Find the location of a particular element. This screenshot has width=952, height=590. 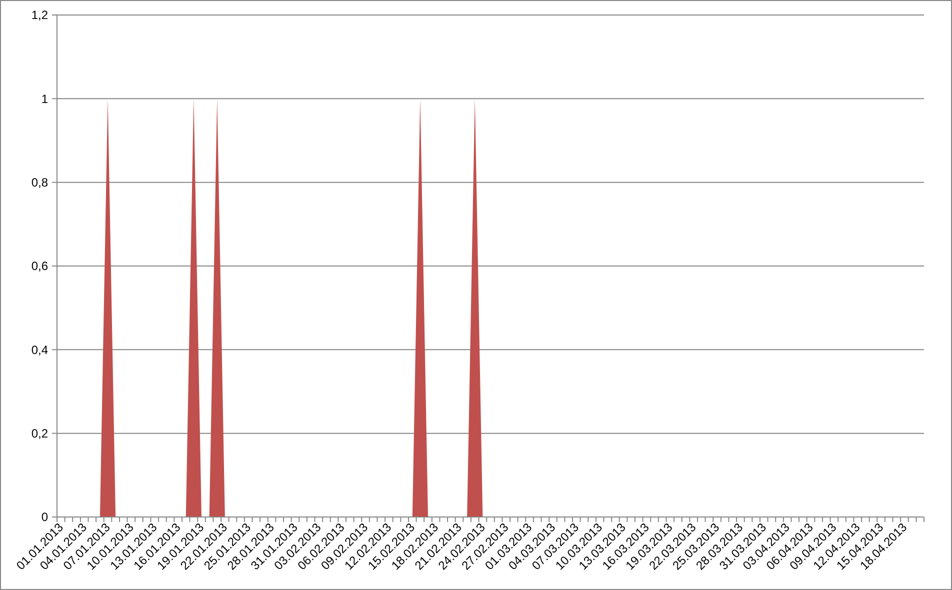

y-tick-label: 0,8 is located at coordinates (39, 183).